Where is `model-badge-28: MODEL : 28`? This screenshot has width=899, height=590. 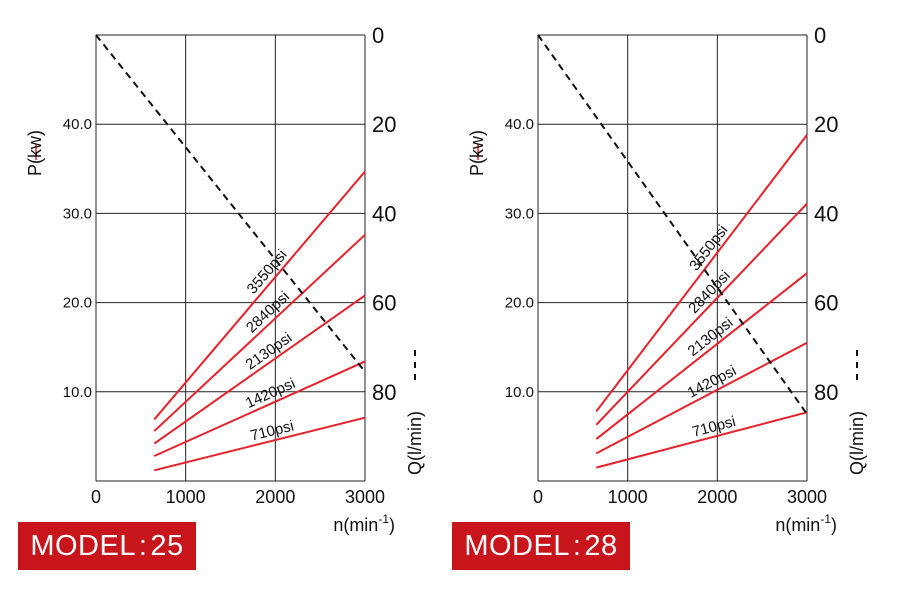
model-badge-28: MODEL : 28 is located at coordinates (541, 546).